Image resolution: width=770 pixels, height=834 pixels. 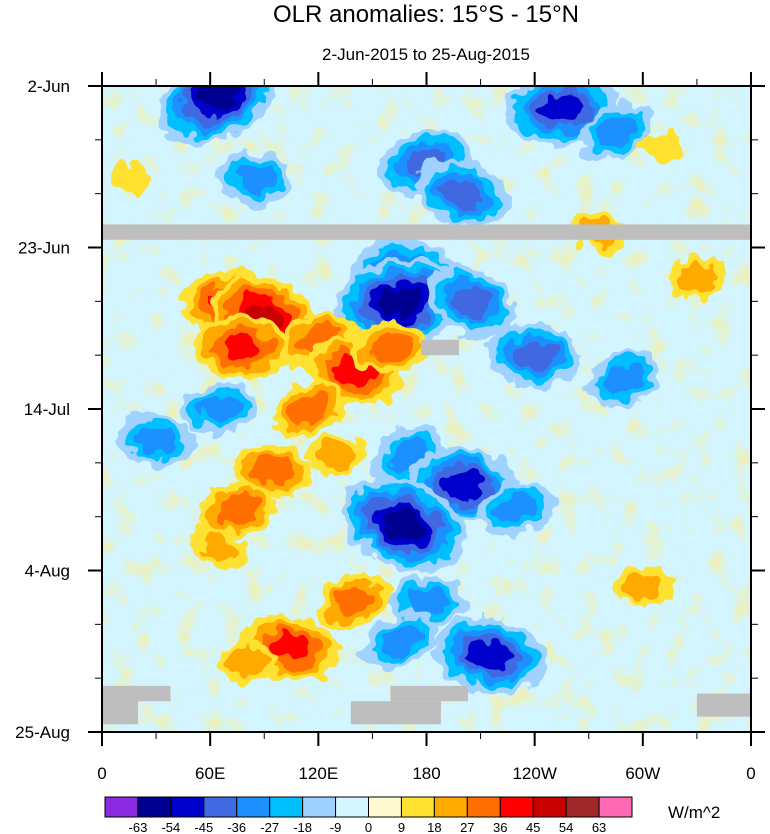 I want to click on colorbar-unit: W/m^2, so click(x=694, y=812).